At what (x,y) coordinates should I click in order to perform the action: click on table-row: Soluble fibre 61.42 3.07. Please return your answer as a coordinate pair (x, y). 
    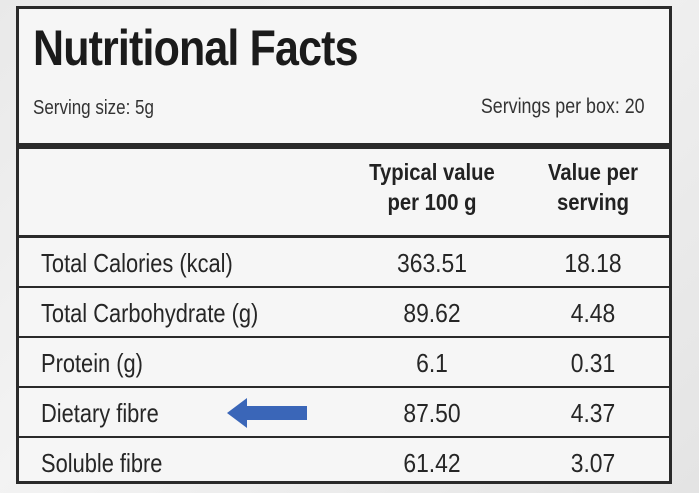
    Looking at the image, I should click on (344, 463).